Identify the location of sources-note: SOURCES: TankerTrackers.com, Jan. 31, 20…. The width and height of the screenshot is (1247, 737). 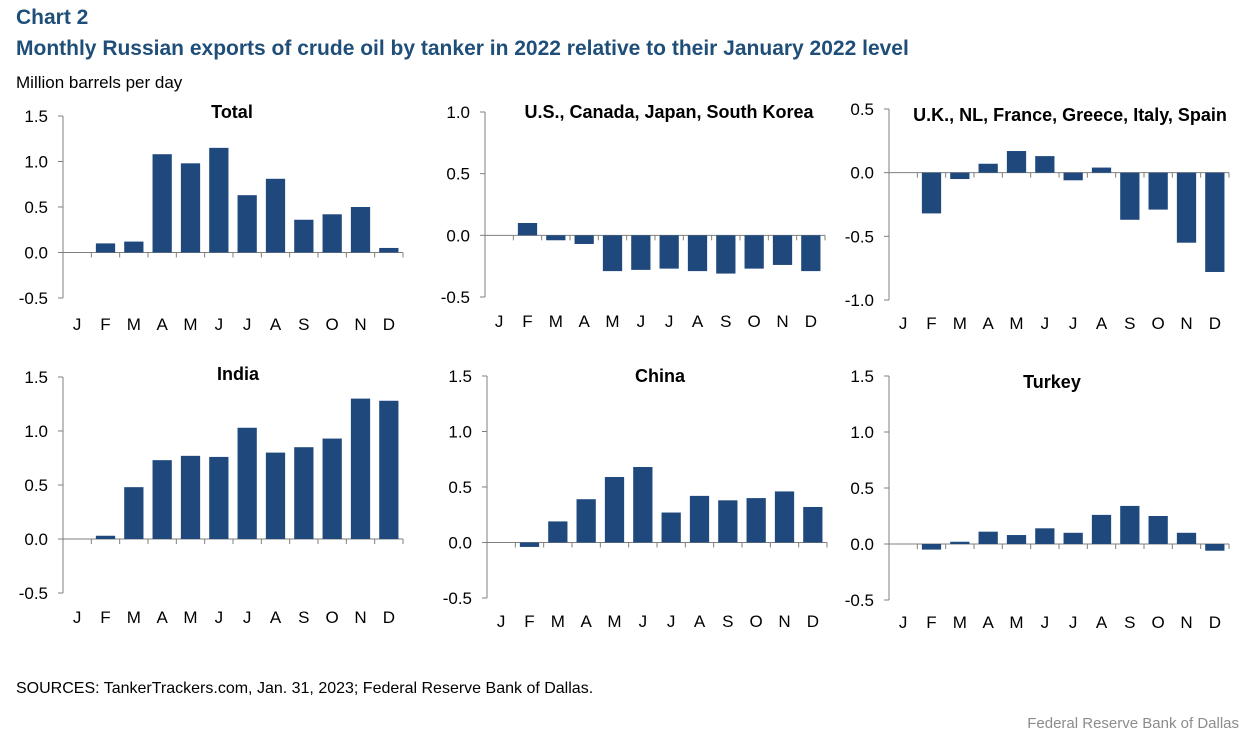
(305, 688).